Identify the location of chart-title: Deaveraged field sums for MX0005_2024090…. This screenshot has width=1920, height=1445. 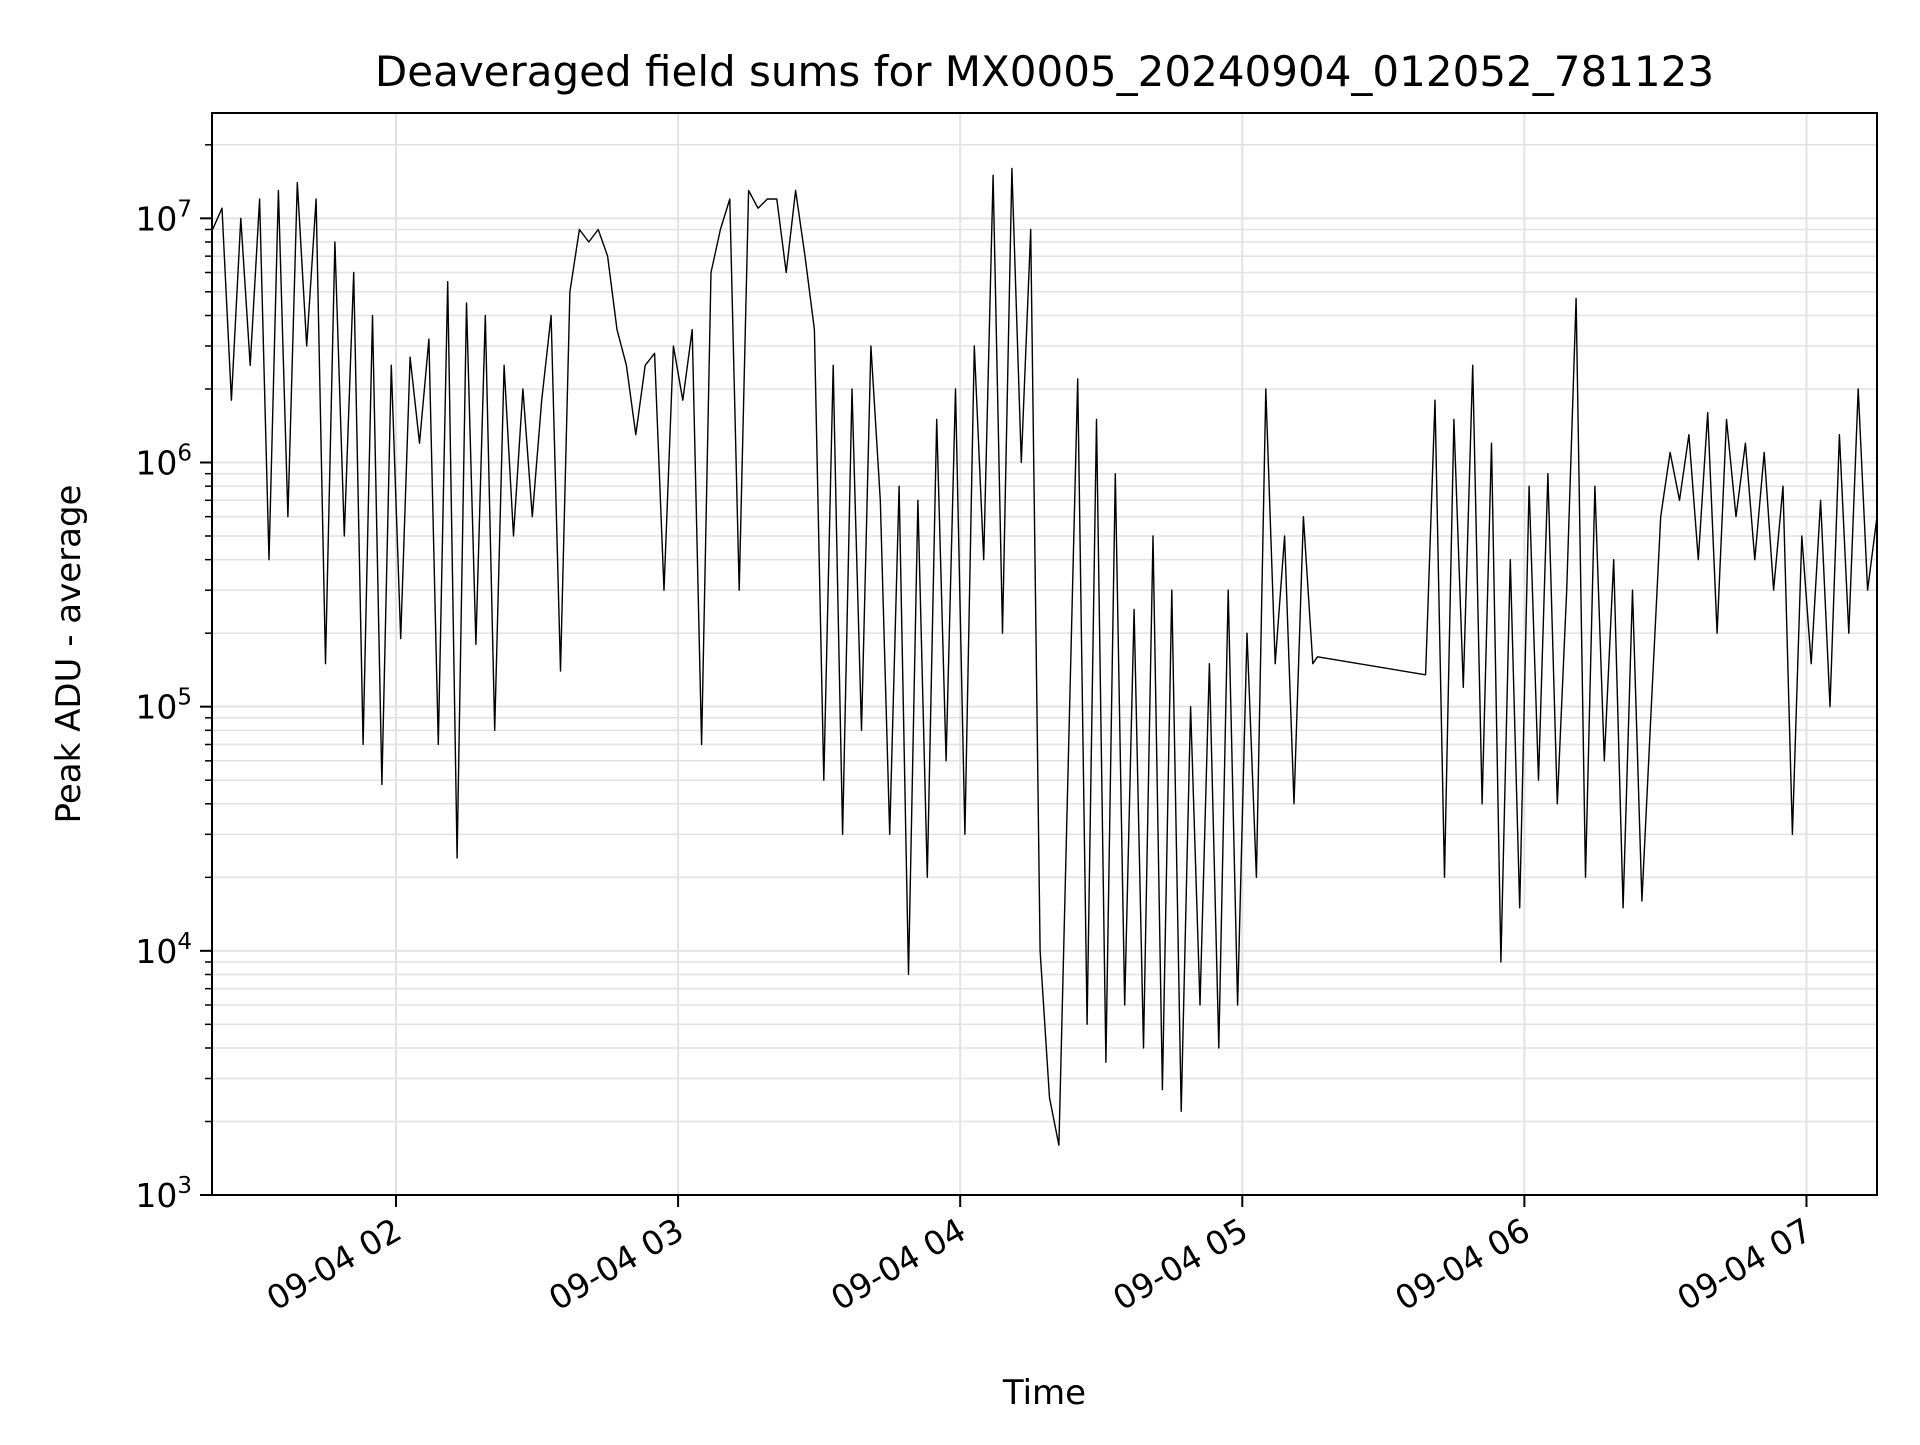
(1044, 71).